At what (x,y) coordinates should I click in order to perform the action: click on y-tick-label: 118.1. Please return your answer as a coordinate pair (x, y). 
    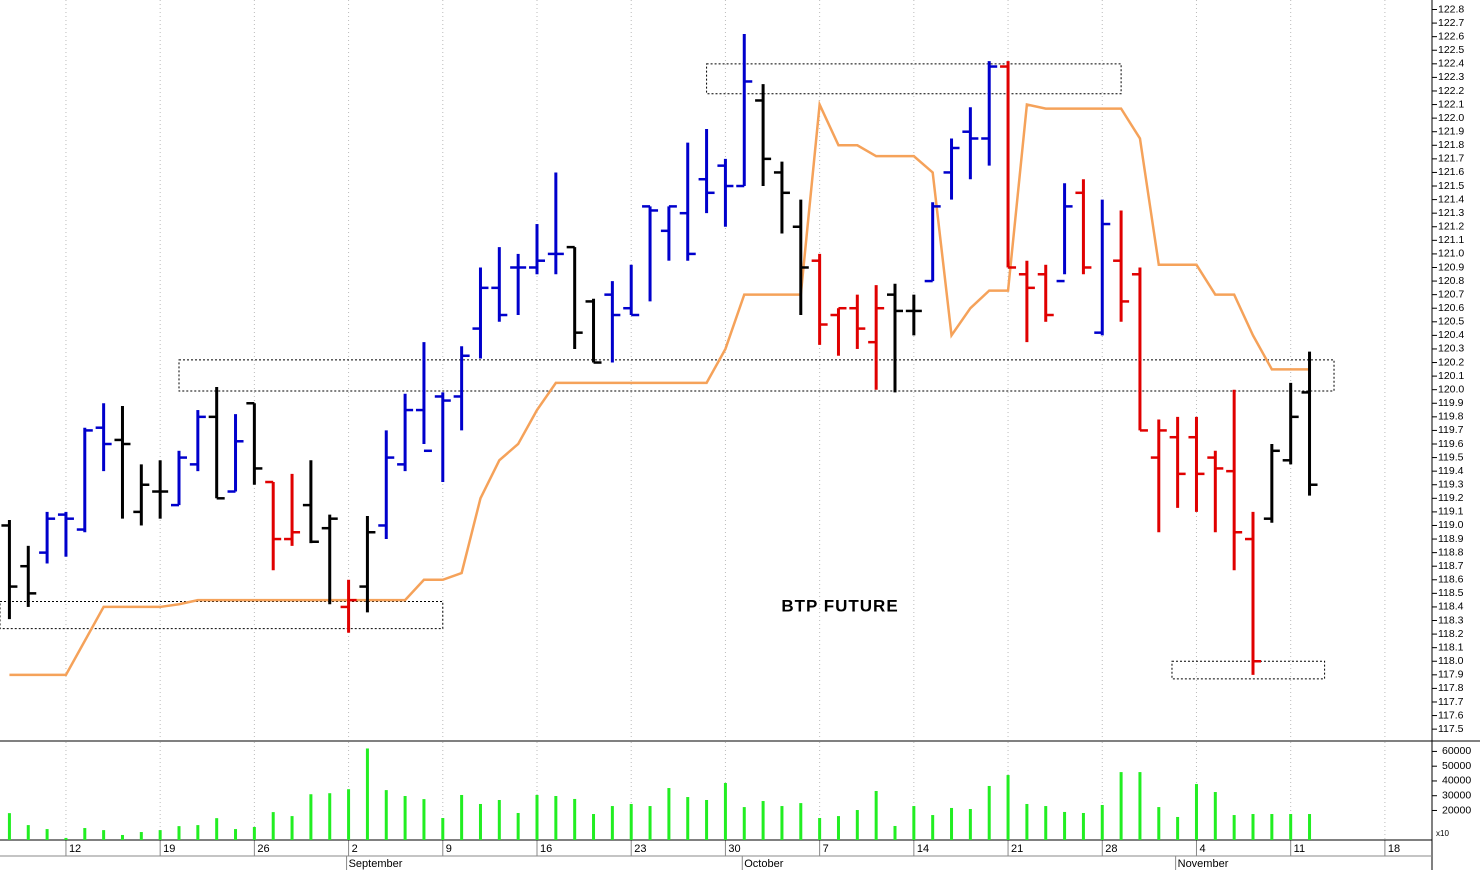
    Looking at the image, I should click on (1451, 647).